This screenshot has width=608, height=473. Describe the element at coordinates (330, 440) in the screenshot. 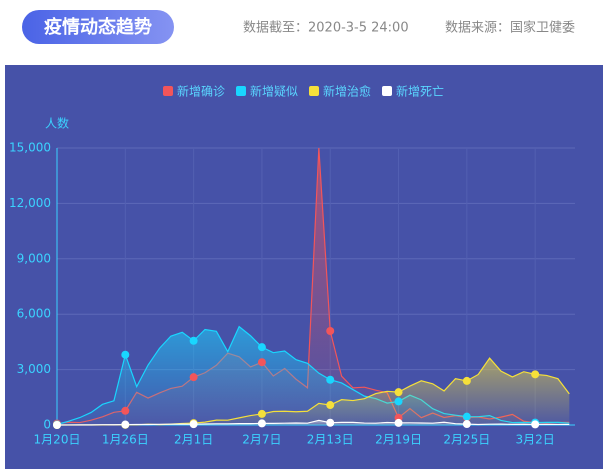

I see `x-tick-label: 2月13日` at that location.